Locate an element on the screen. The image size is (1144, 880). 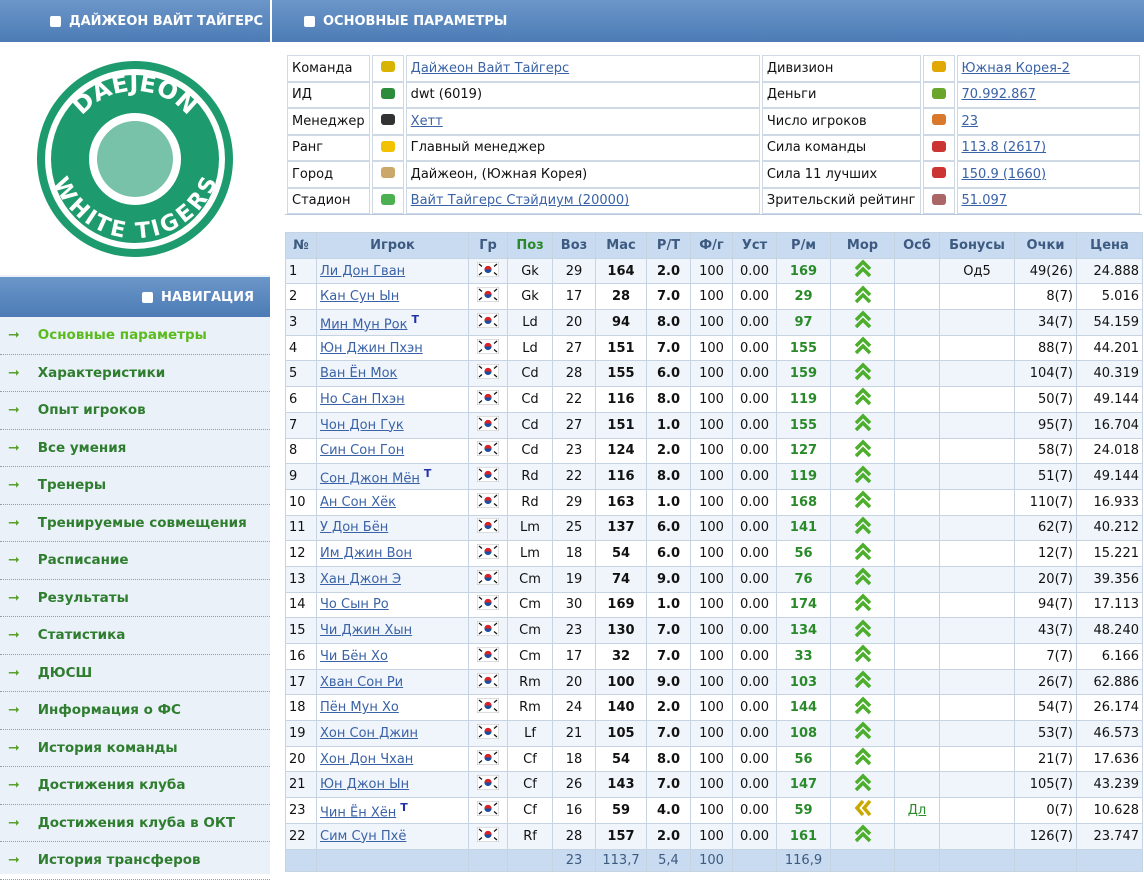
info-value: 70.992.867 is located at coordinates (1048, 94).